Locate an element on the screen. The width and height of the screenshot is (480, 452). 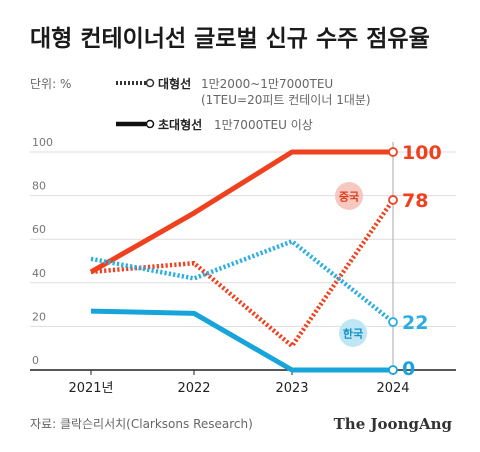
legend-name-dotted: 대형선 is located at coordinates (174, 83).